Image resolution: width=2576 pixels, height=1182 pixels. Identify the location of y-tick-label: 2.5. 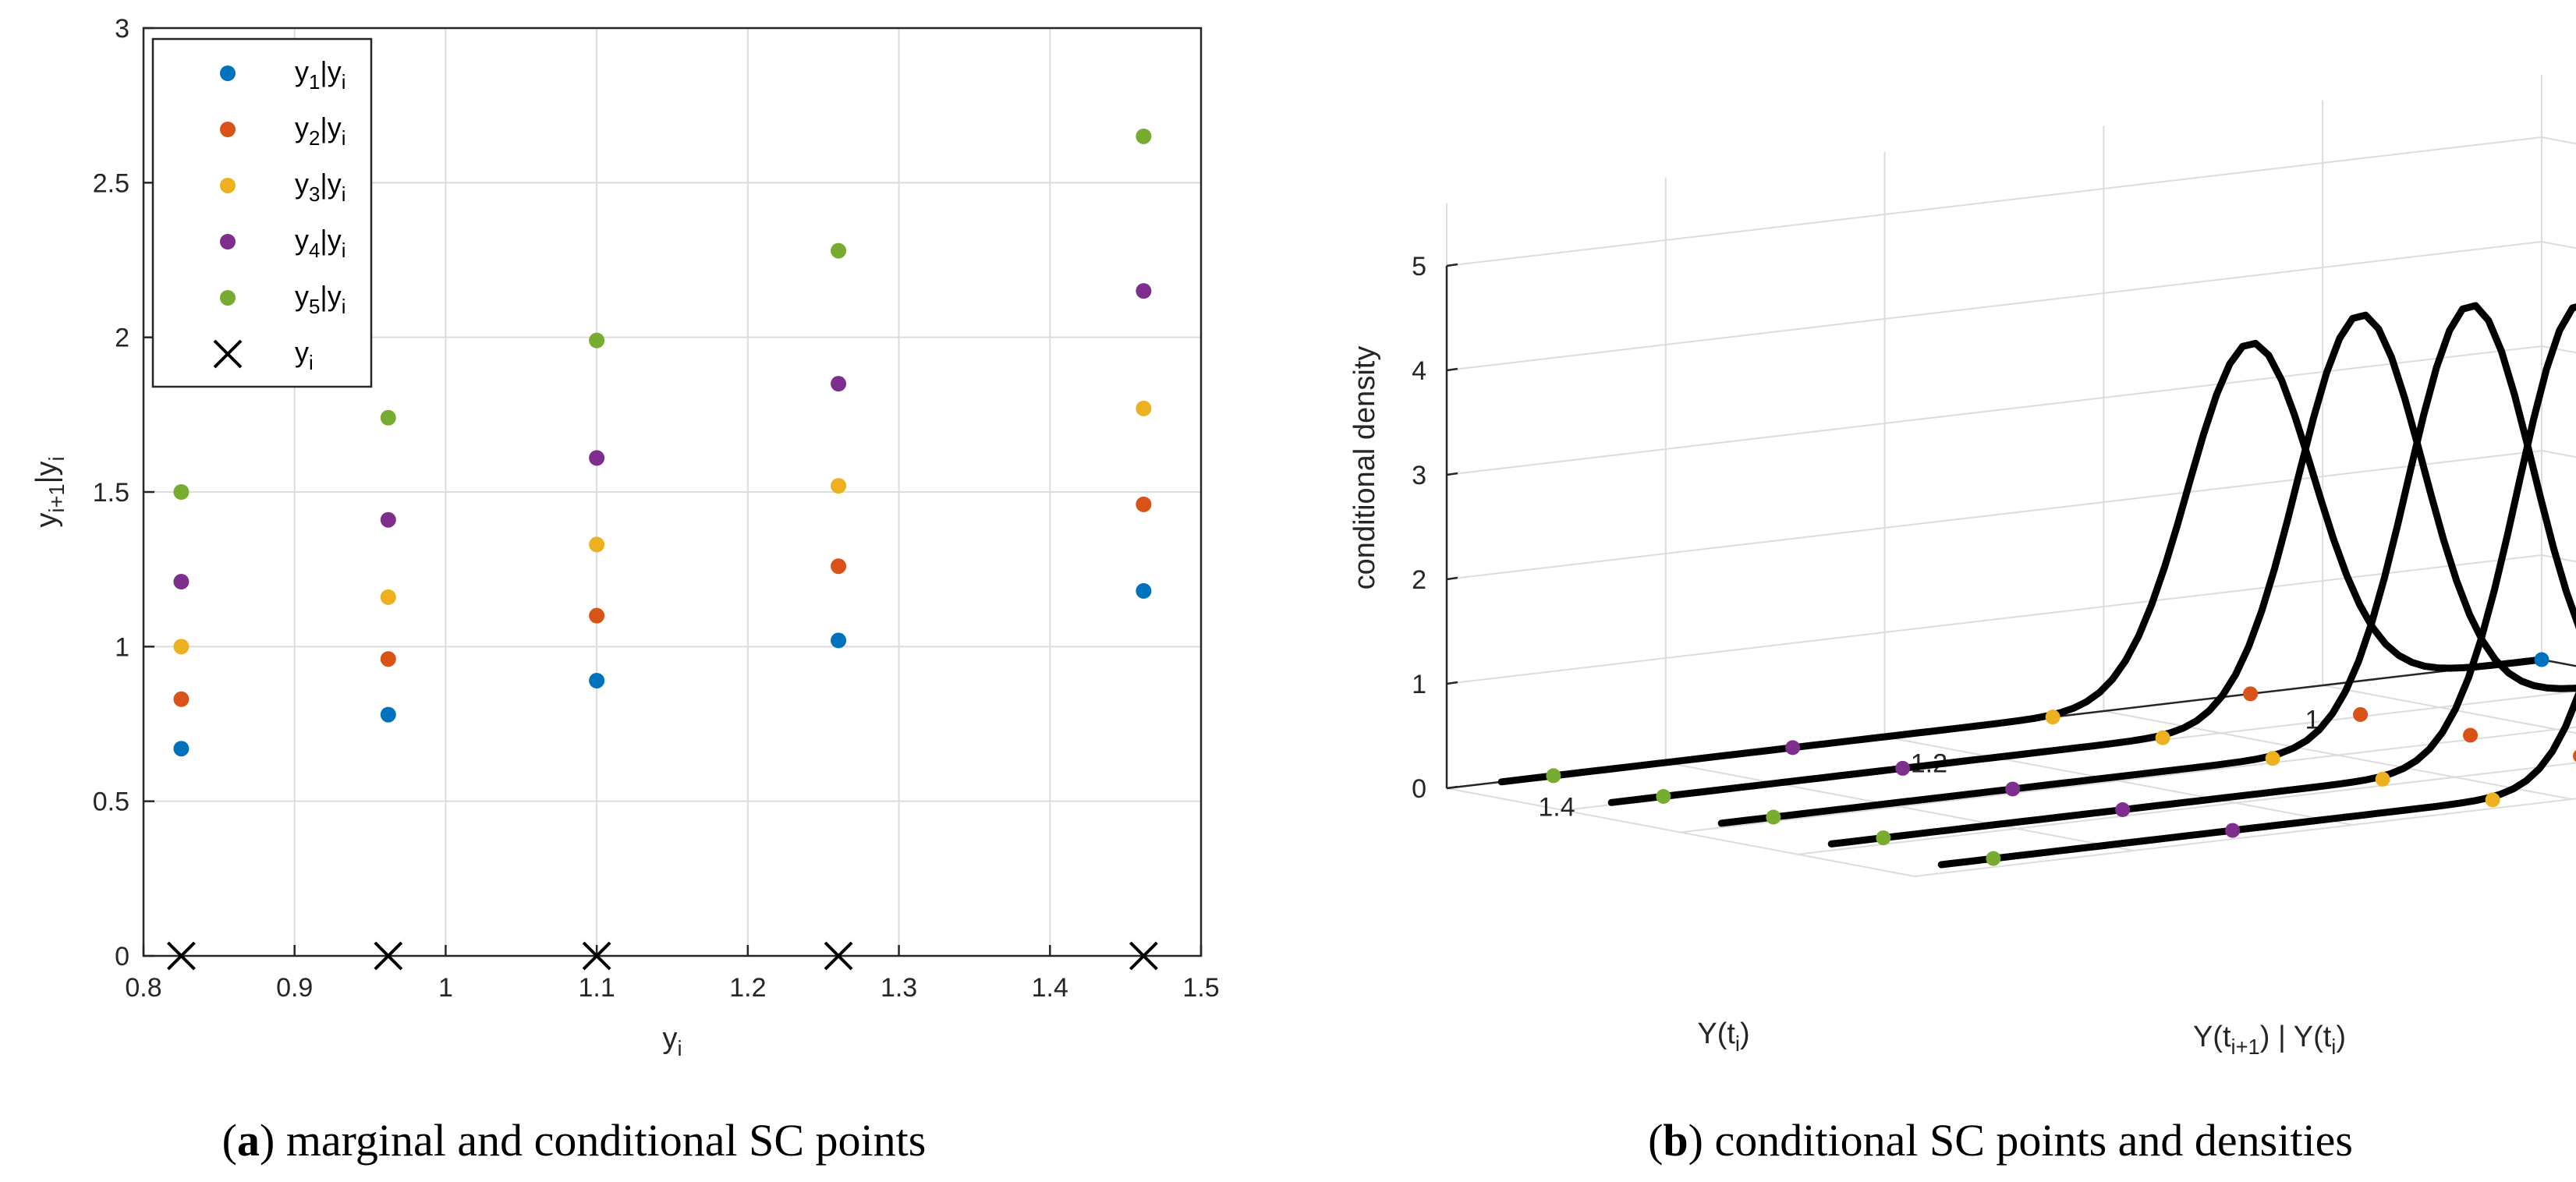
(111, 183).